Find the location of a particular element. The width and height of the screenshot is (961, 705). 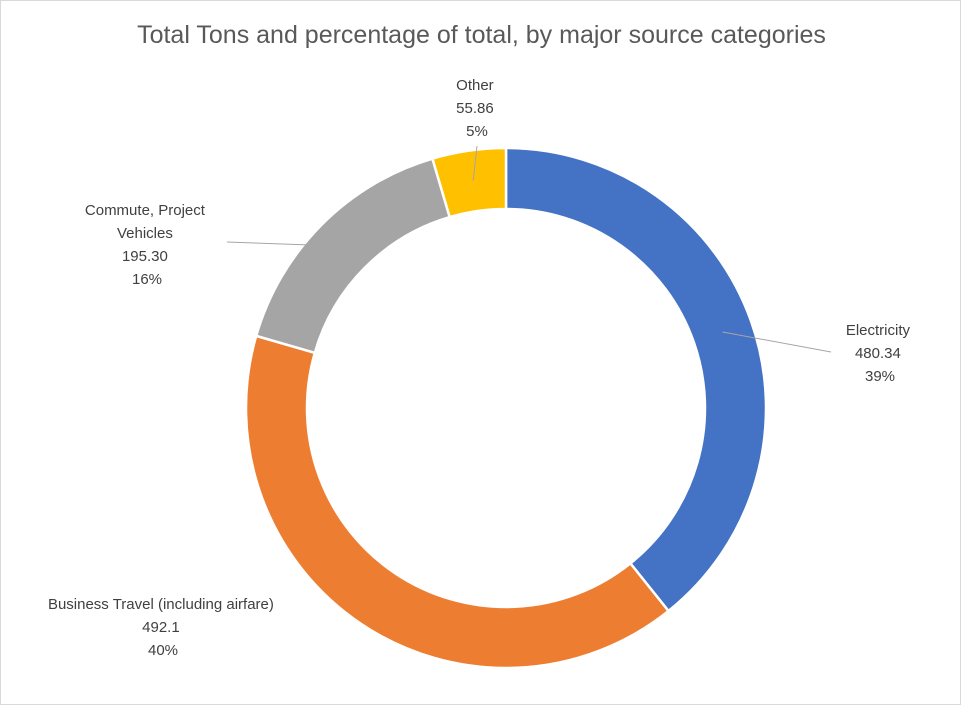

slice-other is located at coordinates (469, 182).